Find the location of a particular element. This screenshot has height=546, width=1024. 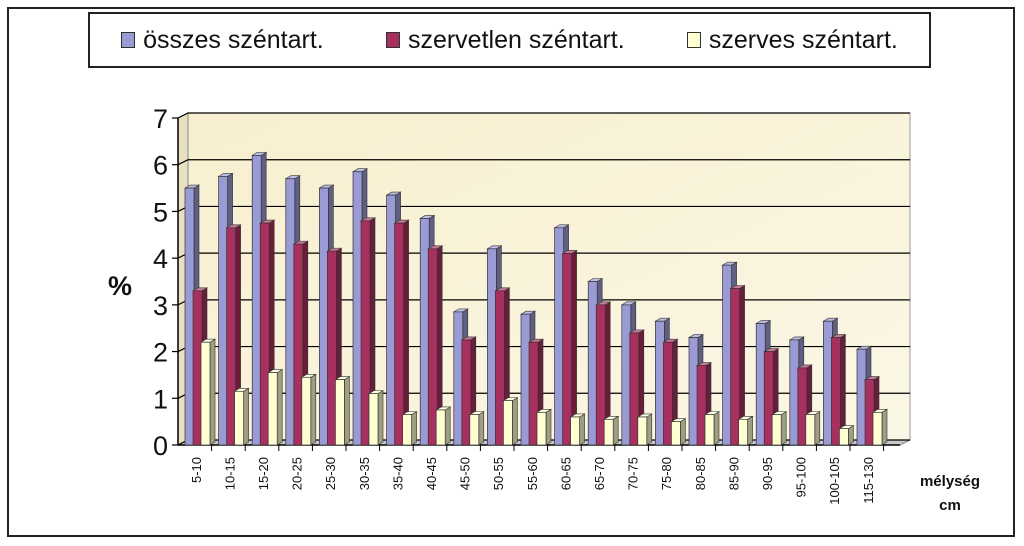

bar-5-10-s2 is located at coordinates (205, 393).